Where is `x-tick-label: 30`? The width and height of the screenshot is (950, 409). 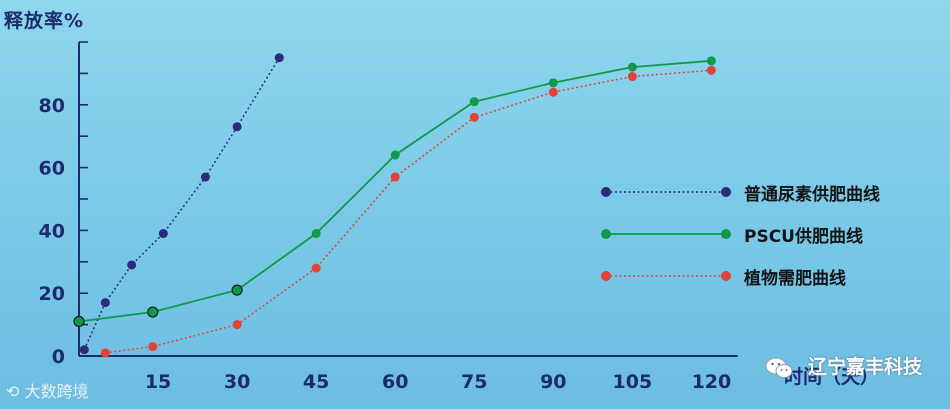 x-tick-label: 30 is located at coordinates (237, 382).